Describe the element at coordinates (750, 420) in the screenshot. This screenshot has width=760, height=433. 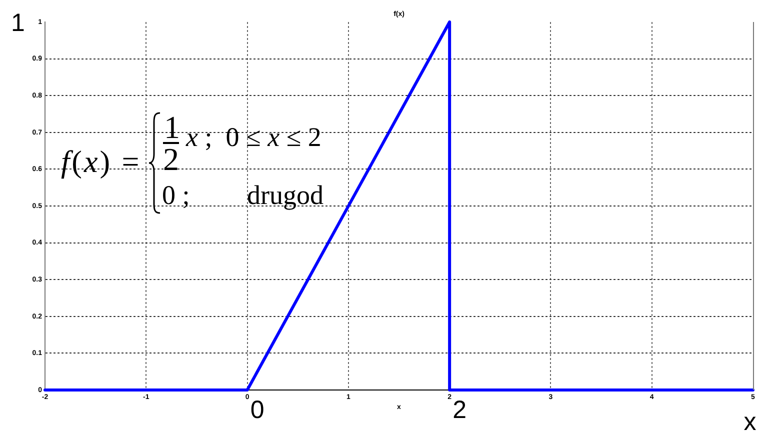
I see `text: x` at that location.